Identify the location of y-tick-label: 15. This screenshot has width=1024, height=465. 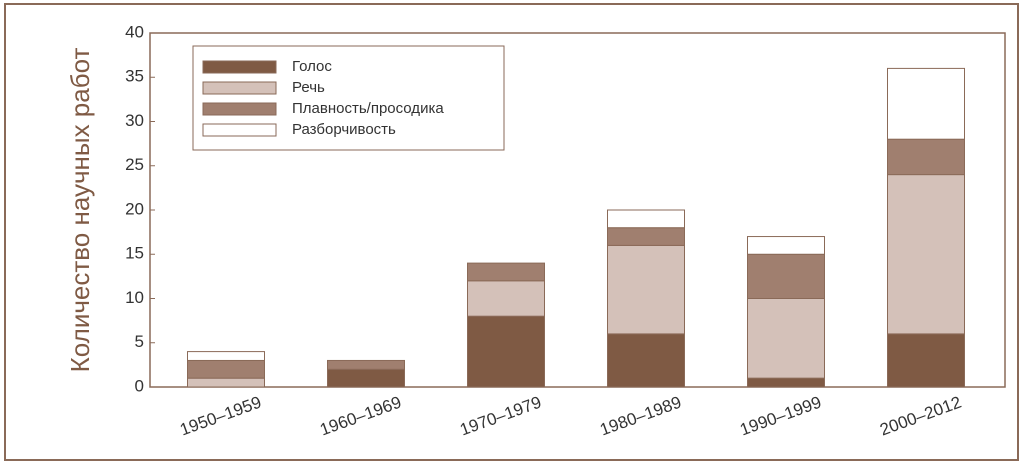
(134, 253).